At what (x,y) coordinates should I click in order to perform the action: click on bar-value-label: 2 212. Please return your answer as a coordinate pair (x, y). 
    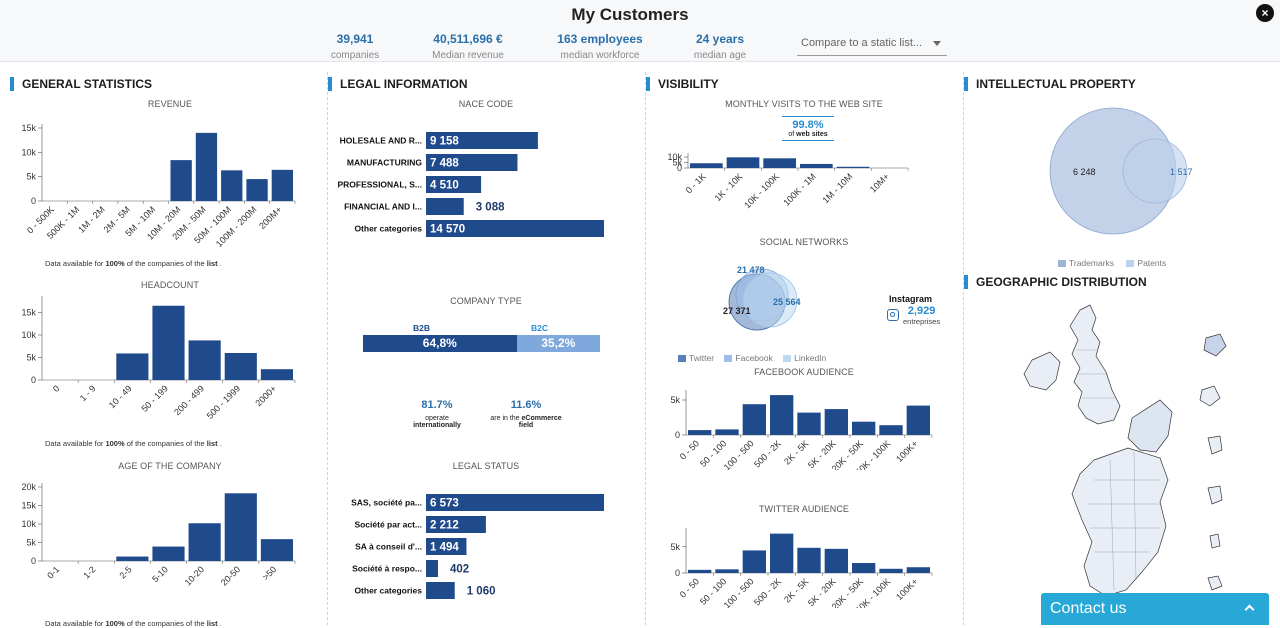
    Looking at the image, I should click on (444, 526).